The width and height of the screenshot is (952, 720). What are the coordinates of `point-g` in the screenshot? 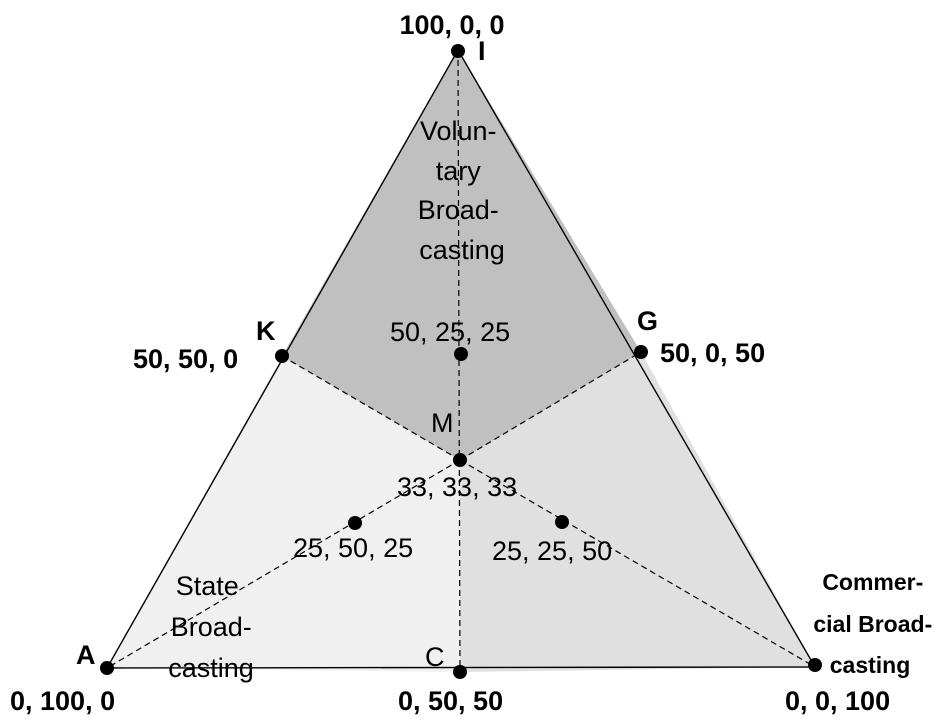 It's located at (641, 352).